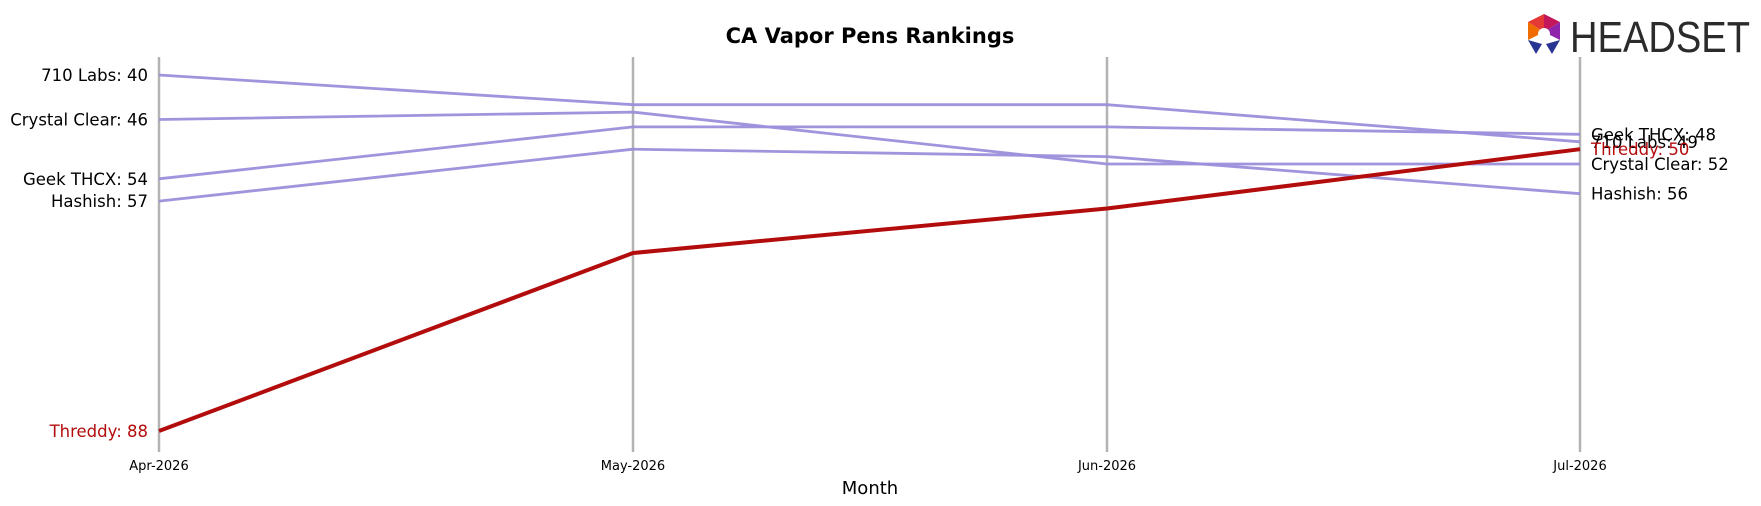 The width and height of the screenshot is (1761, 506). I want to click on left-label-crystal-clear: Crystal Clear: 46, so click(79, 120).